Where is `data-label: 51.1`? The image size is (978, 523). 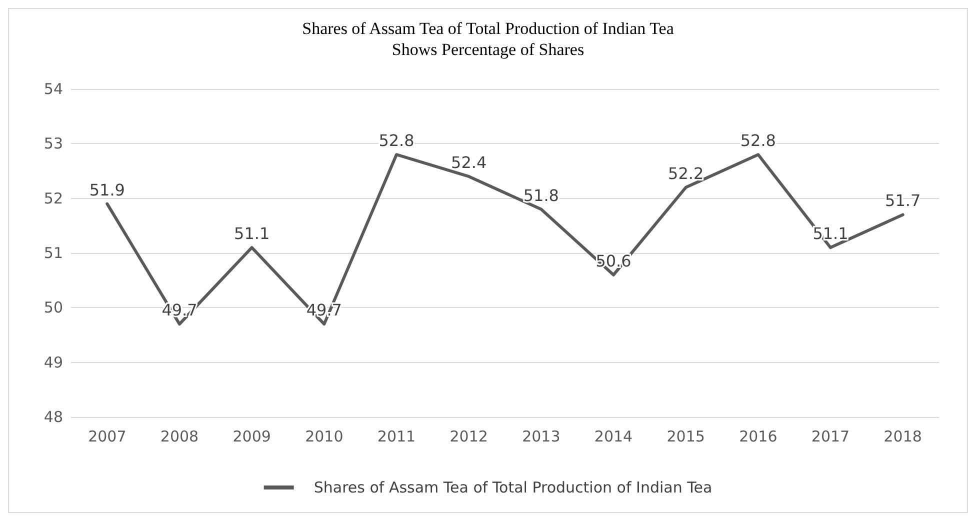
data-label: 51.1 is located at coordinates (252, 234).